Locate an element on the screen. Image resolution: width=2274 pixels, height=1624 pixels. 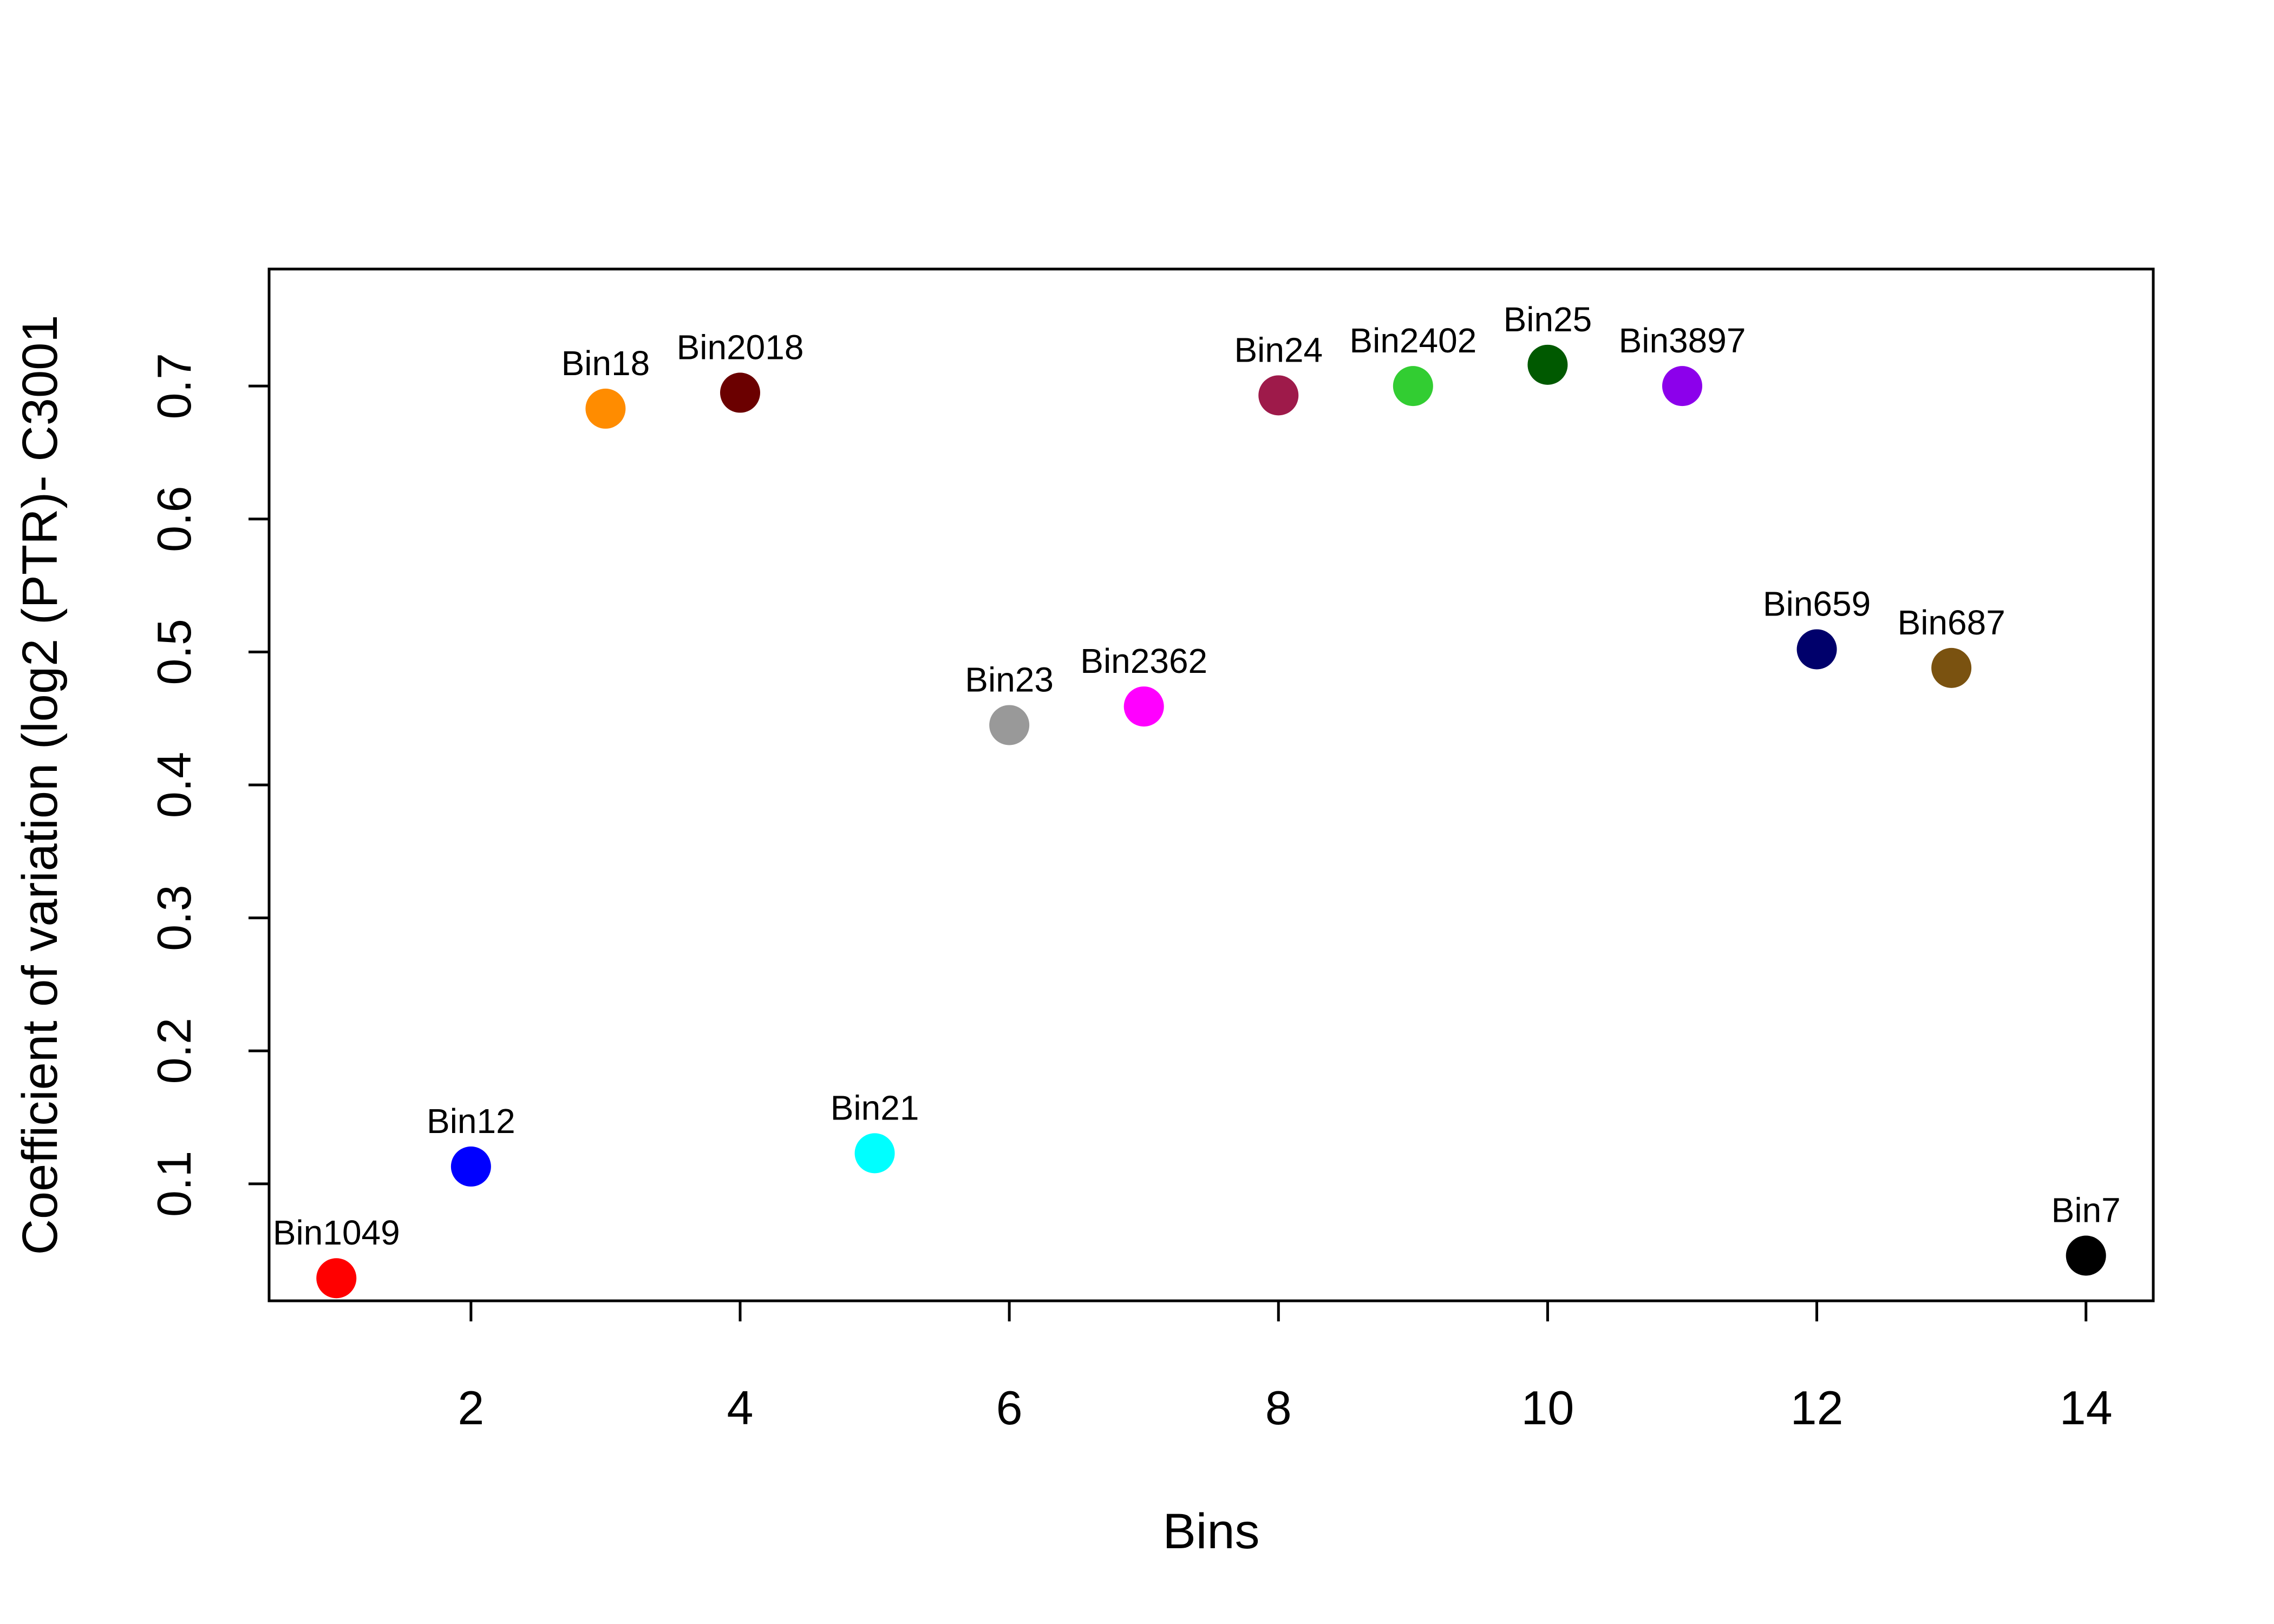
x-tick-label: 8 is located at coordinates (1278, 1408).